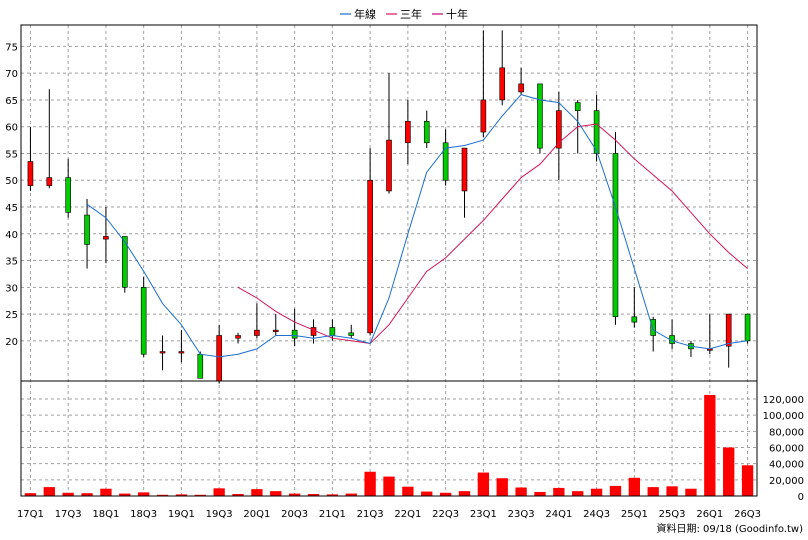 The height and width of the screenshot is (540, 808). I want to click on volume-tick-label: 120,000, so click(783, 400).